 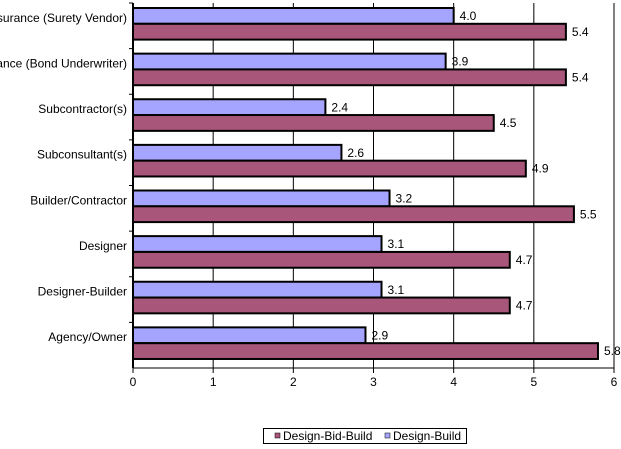 I want to click on x-tick-label: 4, so click(x=453, y=382).